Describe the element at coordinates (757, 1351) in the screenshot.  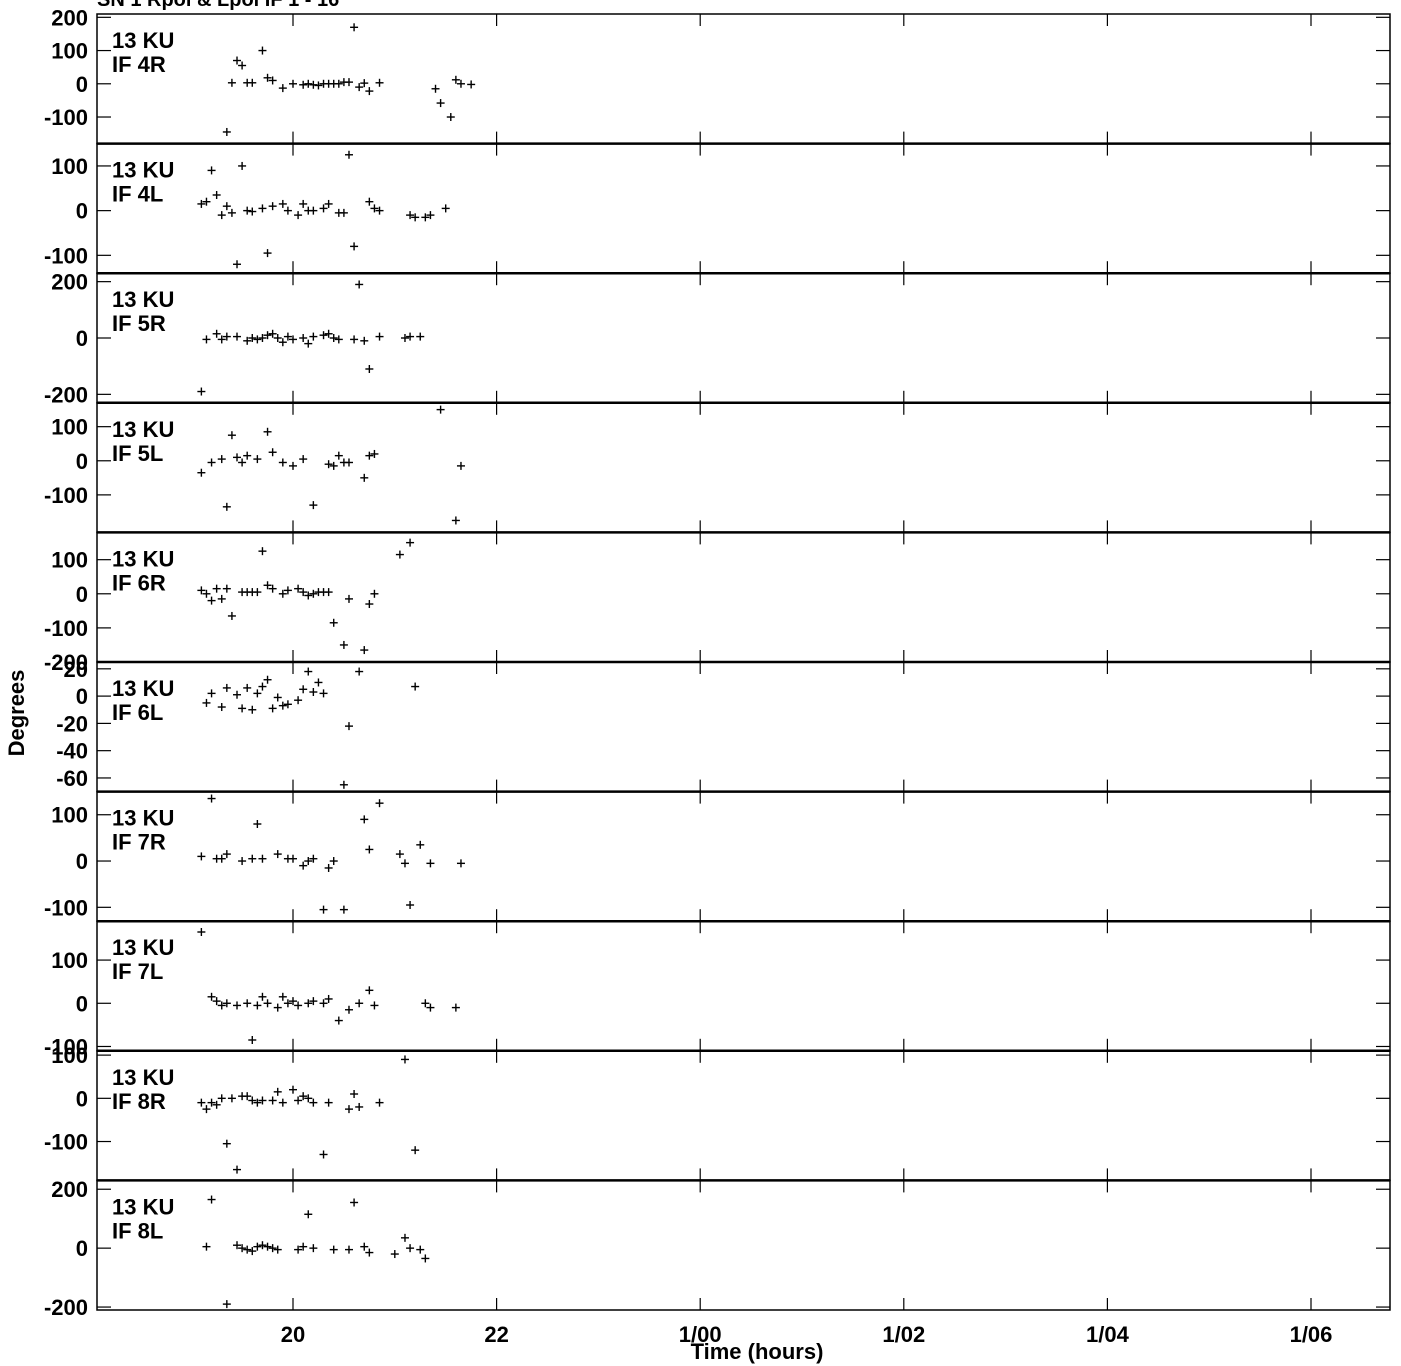
I see `x-axis-title: Time (hours)` at that location.